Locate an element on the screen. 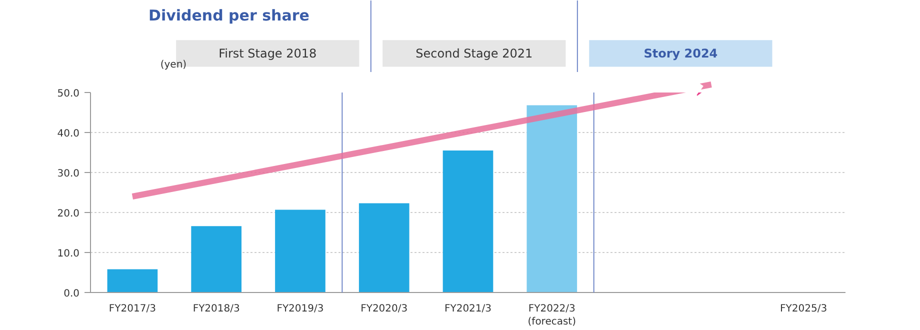 This screenshot has width=920, height=330. x-tick-label: FY2022/3 (forecast) is located at coordinates (552, 316).